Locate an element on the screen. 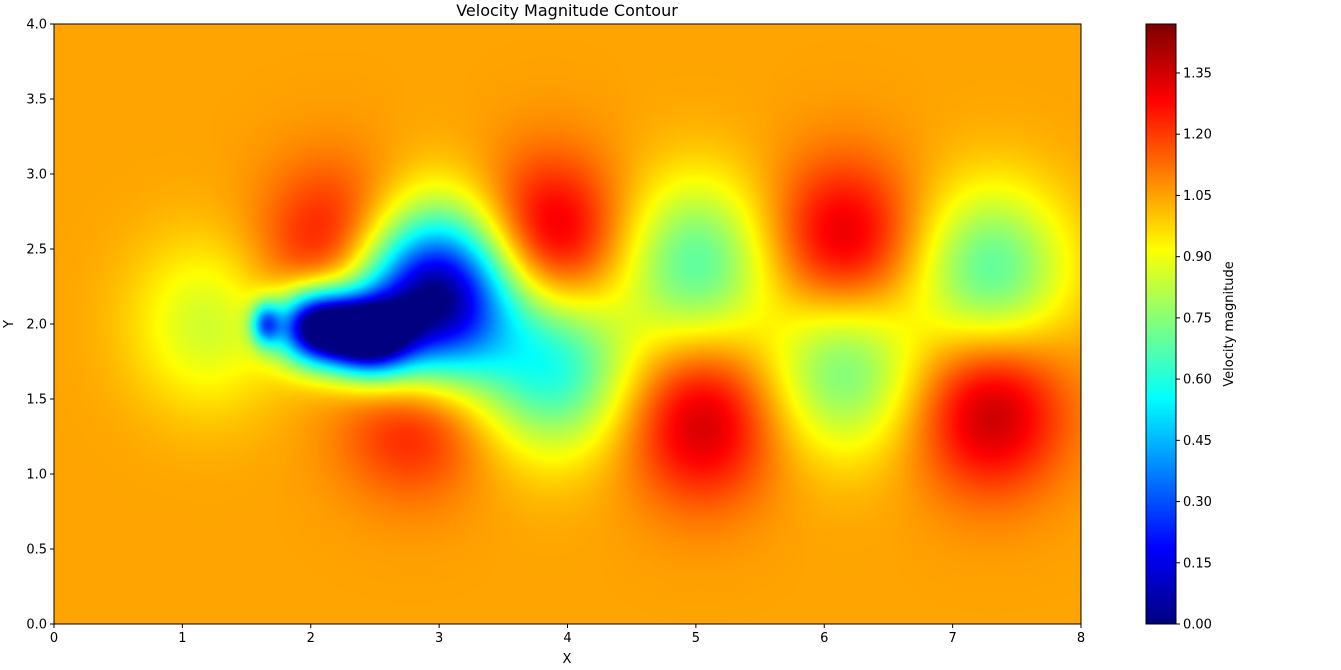 The height and width of the screenshot is (670, 1341). colorbar-tick-label: 0.60 is located at coordinates (1197, 380).